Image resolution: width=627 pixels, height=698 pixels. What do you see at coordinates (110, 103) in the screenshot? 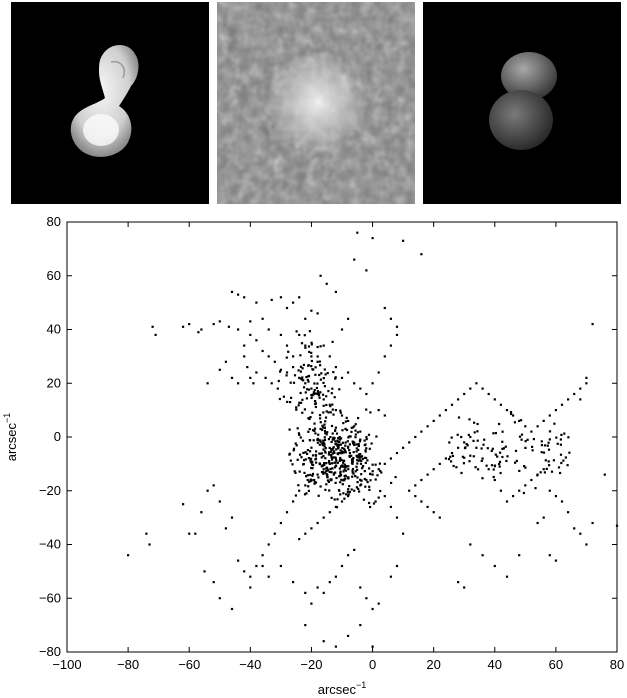
I see `shape-model-image` at bounding box center [110, 103].